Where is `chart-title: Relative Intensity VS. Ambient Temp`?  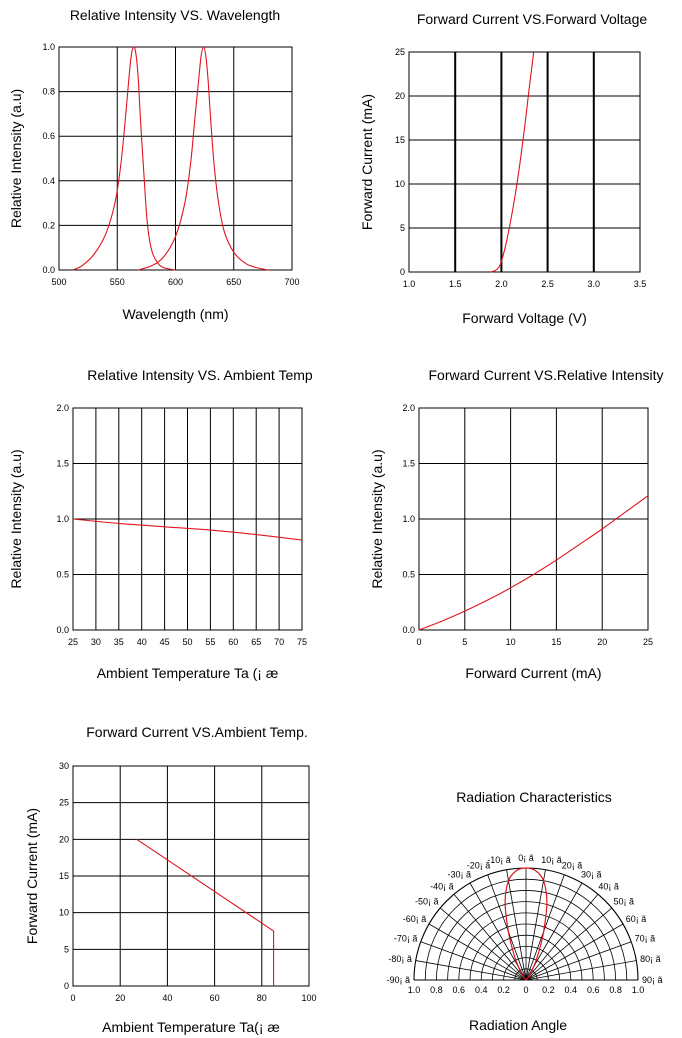 chart-title: Relative Intensity VS. Ambient Temp is located at coordinates (200, 375).